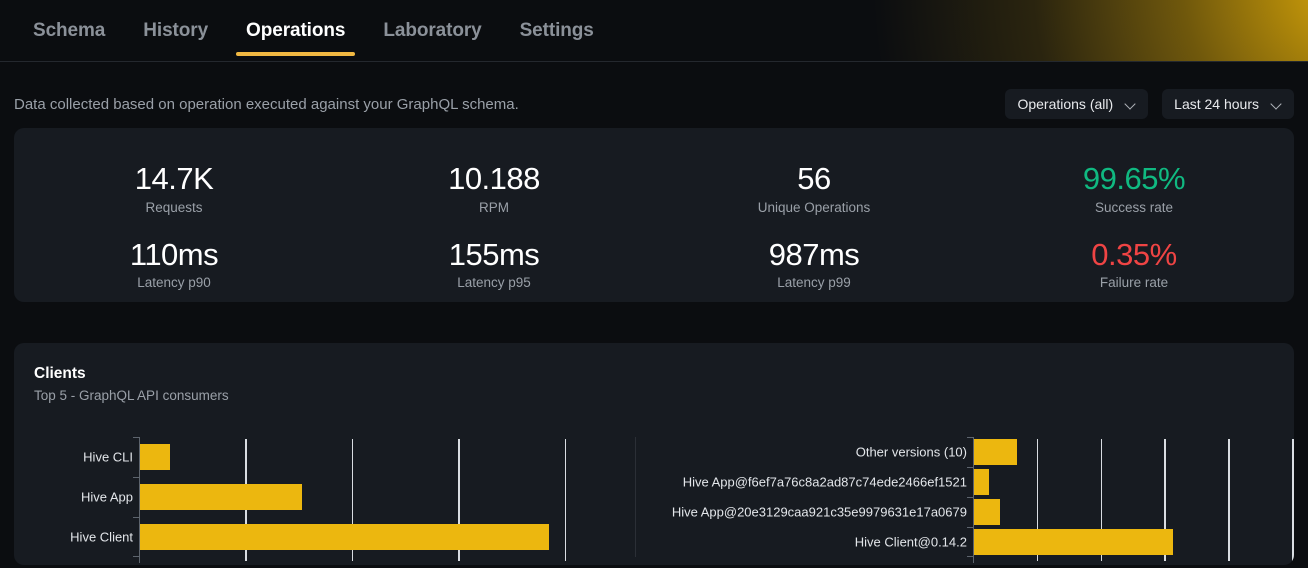  Describe the element at coordinates (1149, 104) in the screenshot. I see `filter-controls: Operations (all) Last 24 hours` at that location.